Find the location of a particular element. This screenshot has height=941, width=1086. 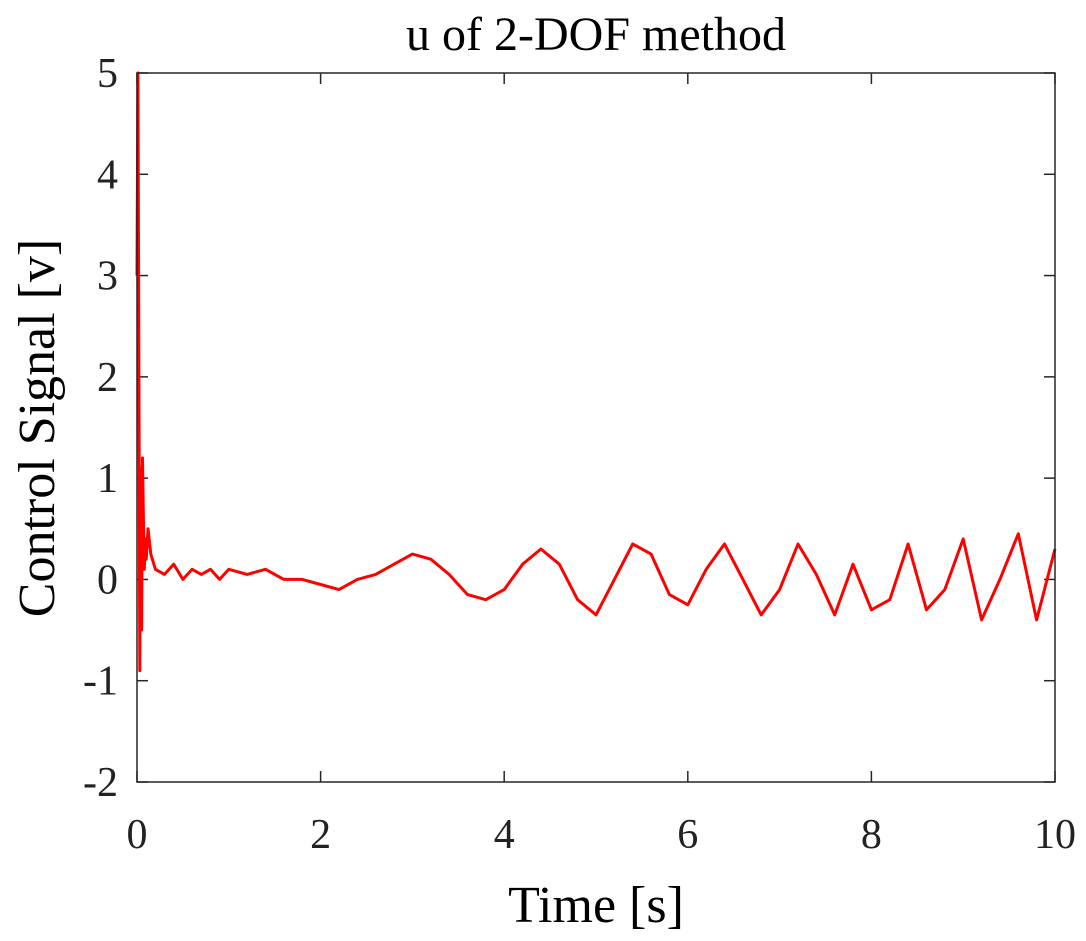

y-tick-label: 3 is located at coordinates (107, 277).